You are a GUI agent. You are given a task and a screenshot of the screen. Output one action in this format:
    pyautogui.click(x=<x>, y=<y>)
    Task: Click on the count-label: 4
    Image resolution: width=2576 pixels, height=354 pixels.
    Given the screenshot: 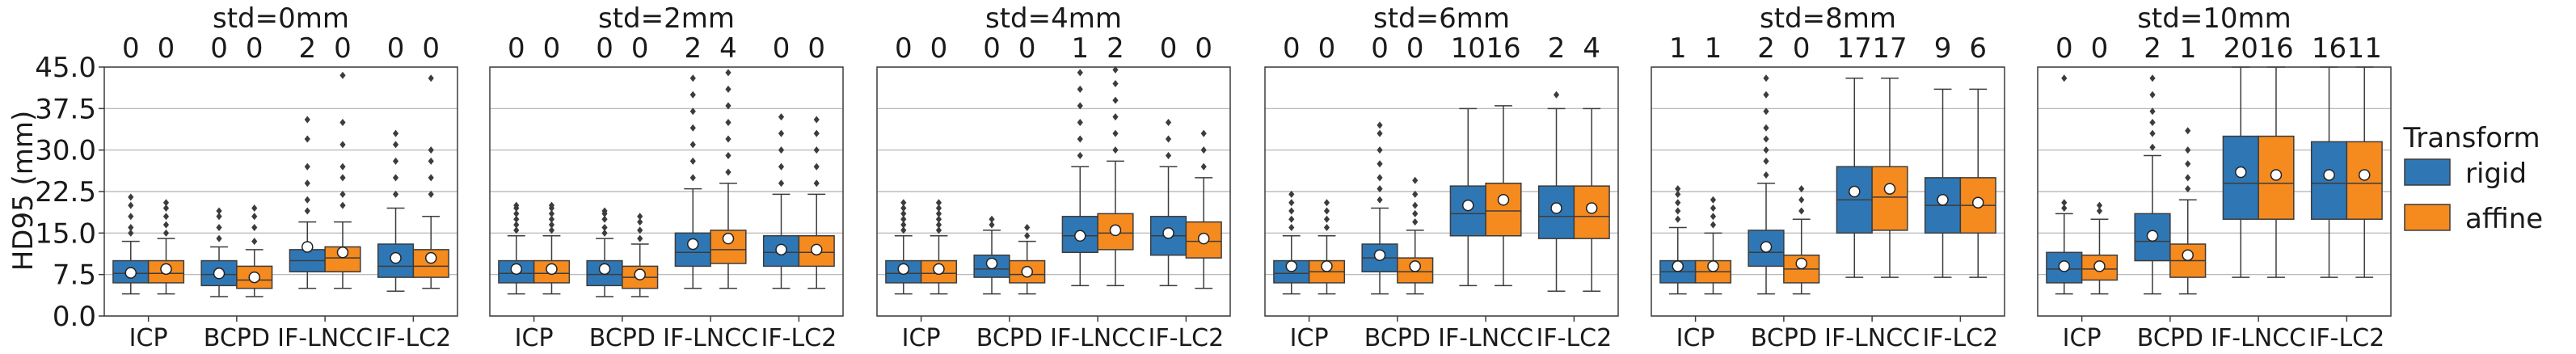 What is the action you would take?
    pyautogui.click(x=1591, y=49)
    